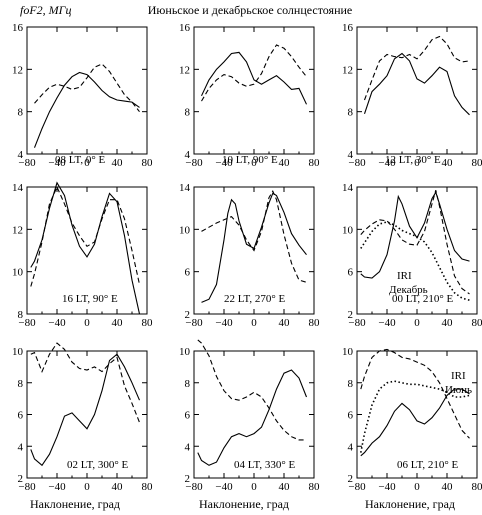  I want to click on annotation-label: Июнь, so click(458, 390).